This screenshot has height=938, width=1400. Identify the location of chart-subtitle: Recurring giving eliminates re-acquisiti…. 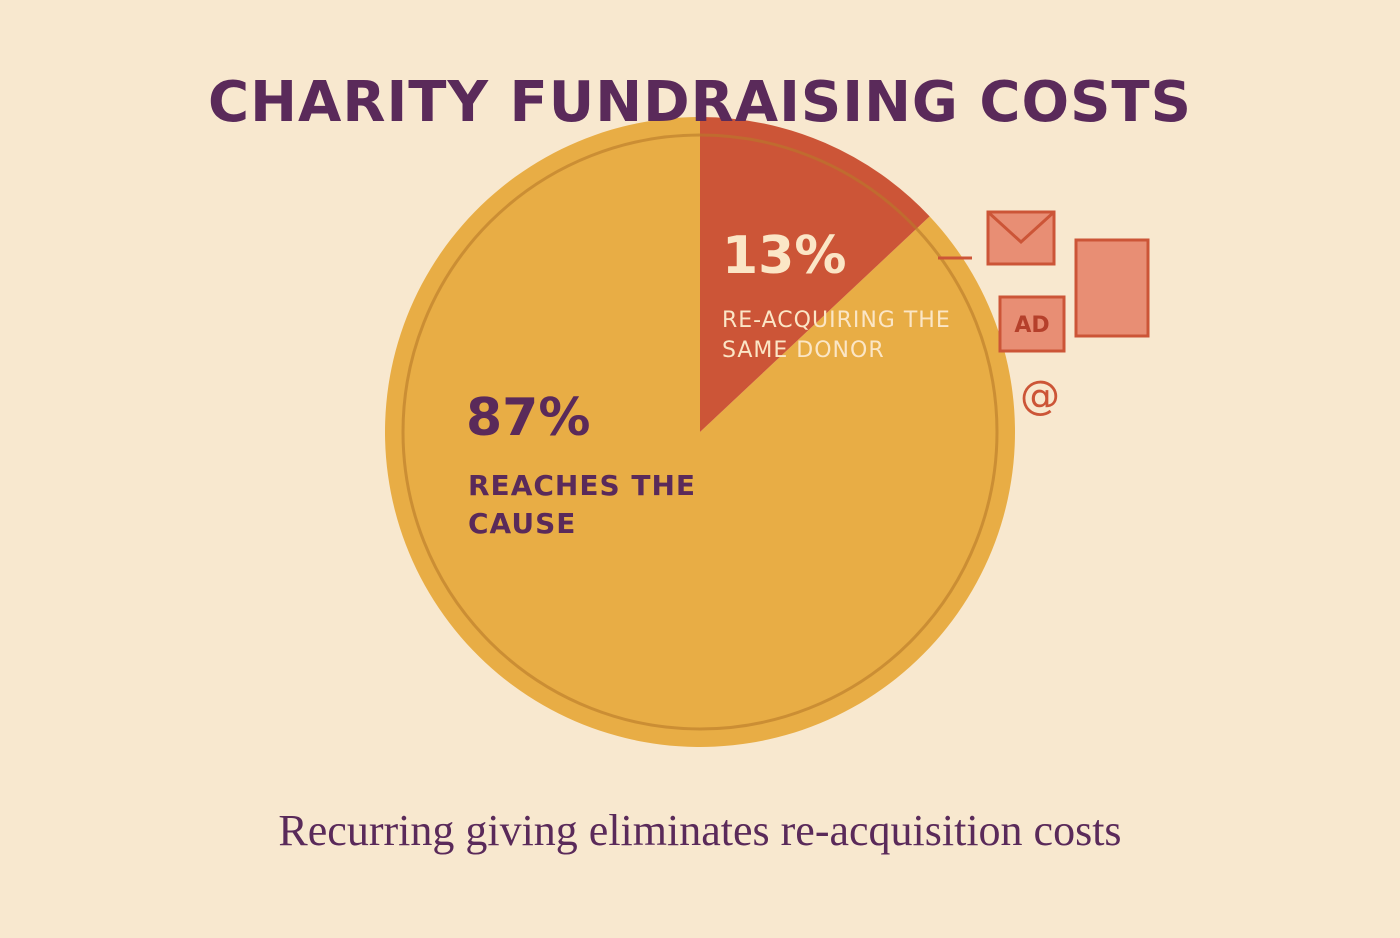
(700, 830).